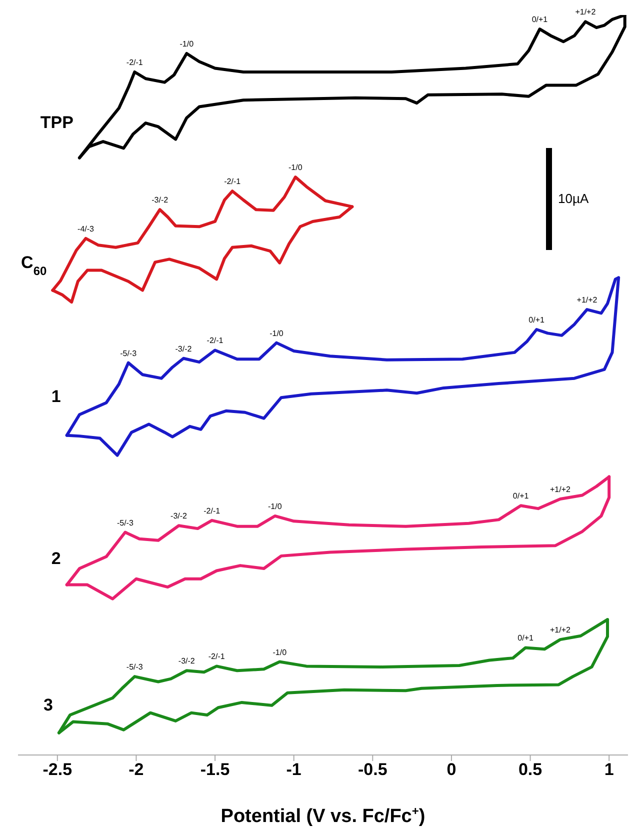  What do you see at coordinates (215, 770) in the screenshot?
I see `x-tick-label: -1.5` at bounding box center [215, 770].